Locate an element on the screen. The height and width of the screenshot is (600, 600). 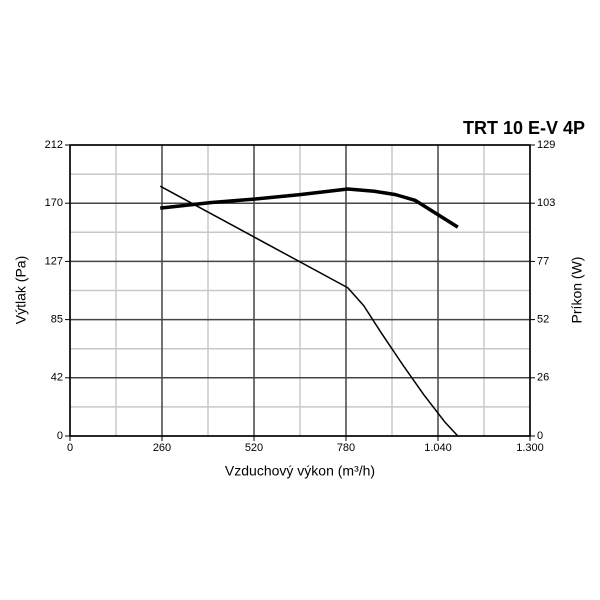
y-tick-label: 42 is located at coordinates (57, 378).